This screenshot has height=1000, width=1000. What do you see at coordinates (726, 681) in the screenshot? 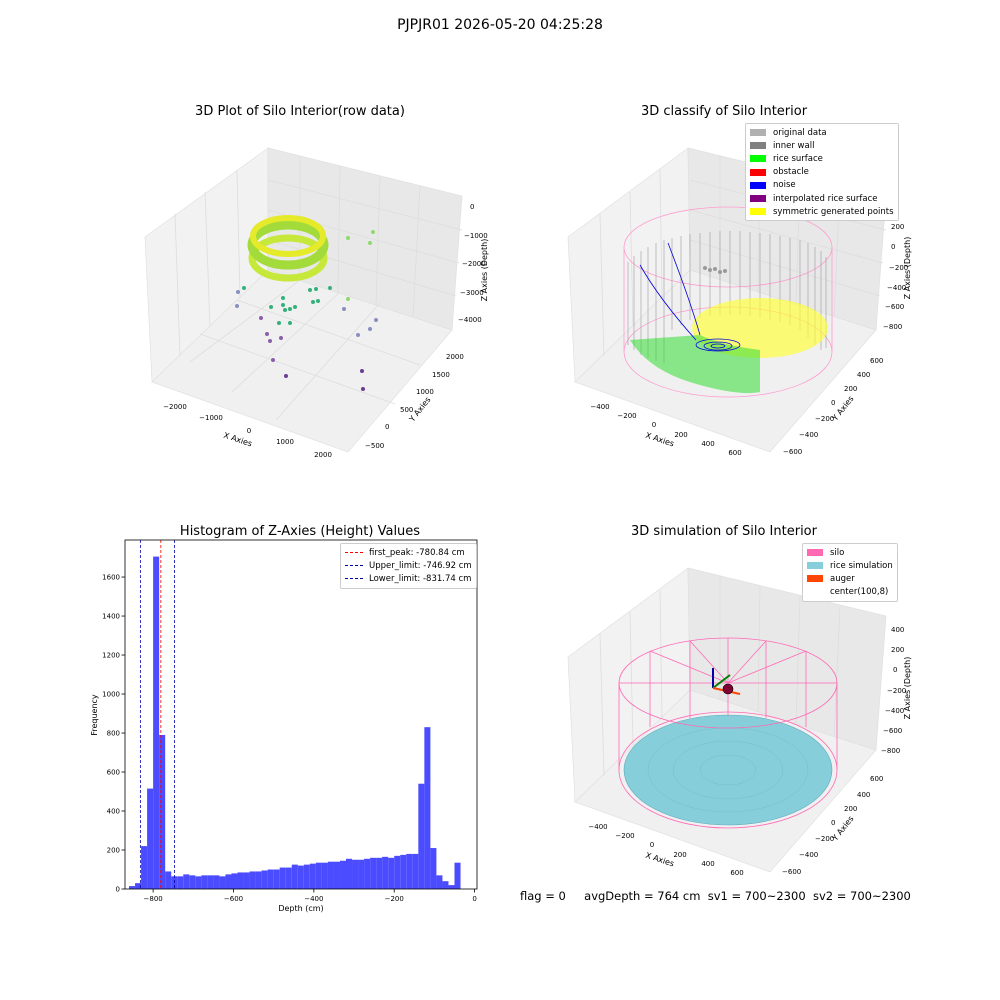
I see `plot4-auger` at bounding box center [726, 681].